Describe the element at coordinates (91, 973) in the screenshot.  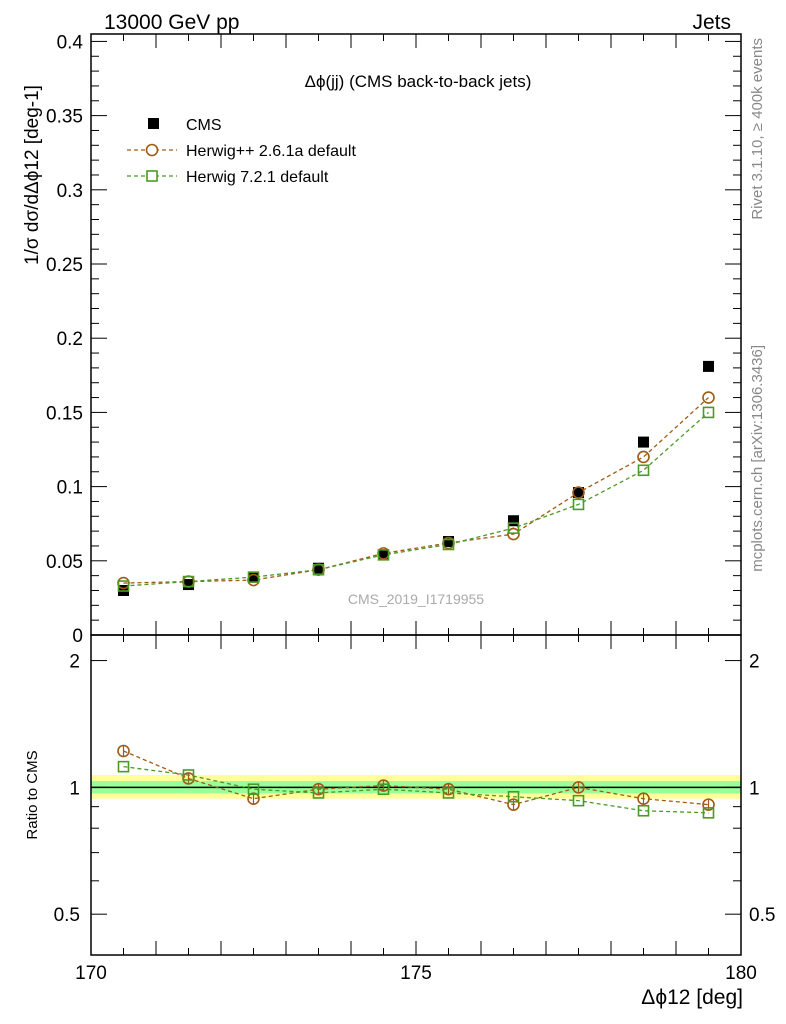
I see `xtick-label: 170` at that location.